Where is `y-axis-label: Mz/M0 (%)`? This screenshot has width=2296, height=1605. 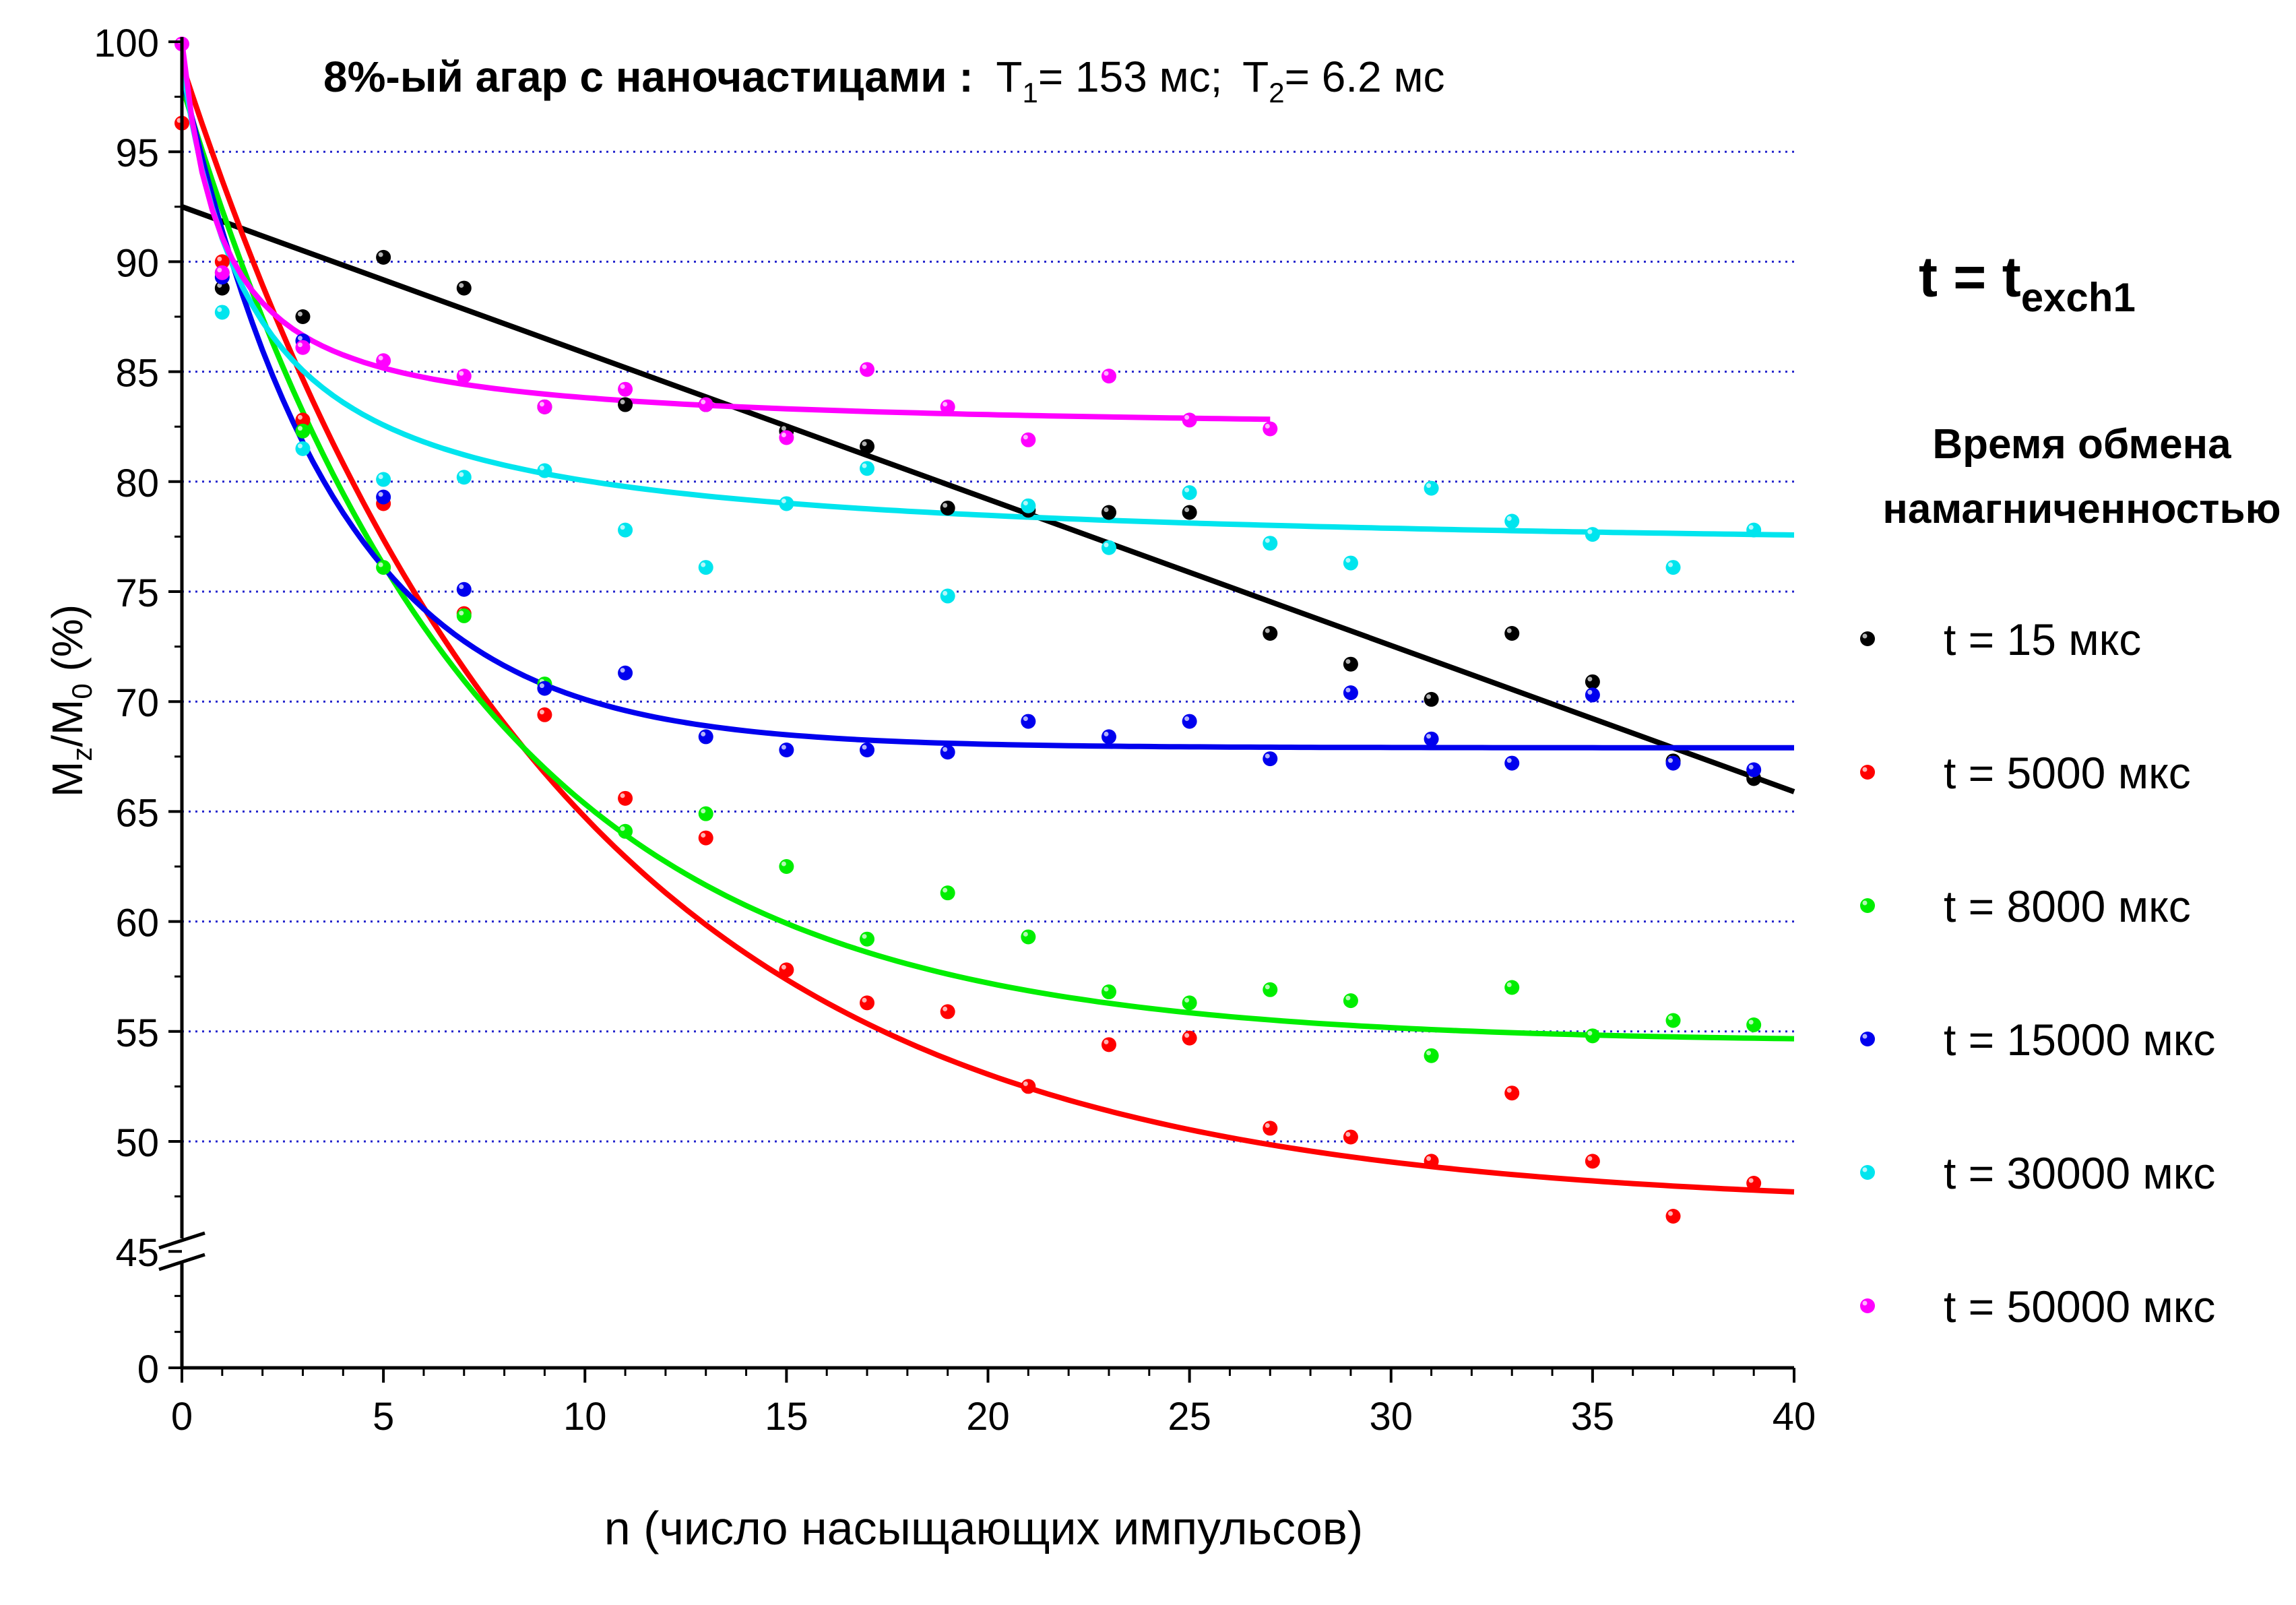
y-axis-label: Mz/M0 (%) is located at coordinates (70, 700).